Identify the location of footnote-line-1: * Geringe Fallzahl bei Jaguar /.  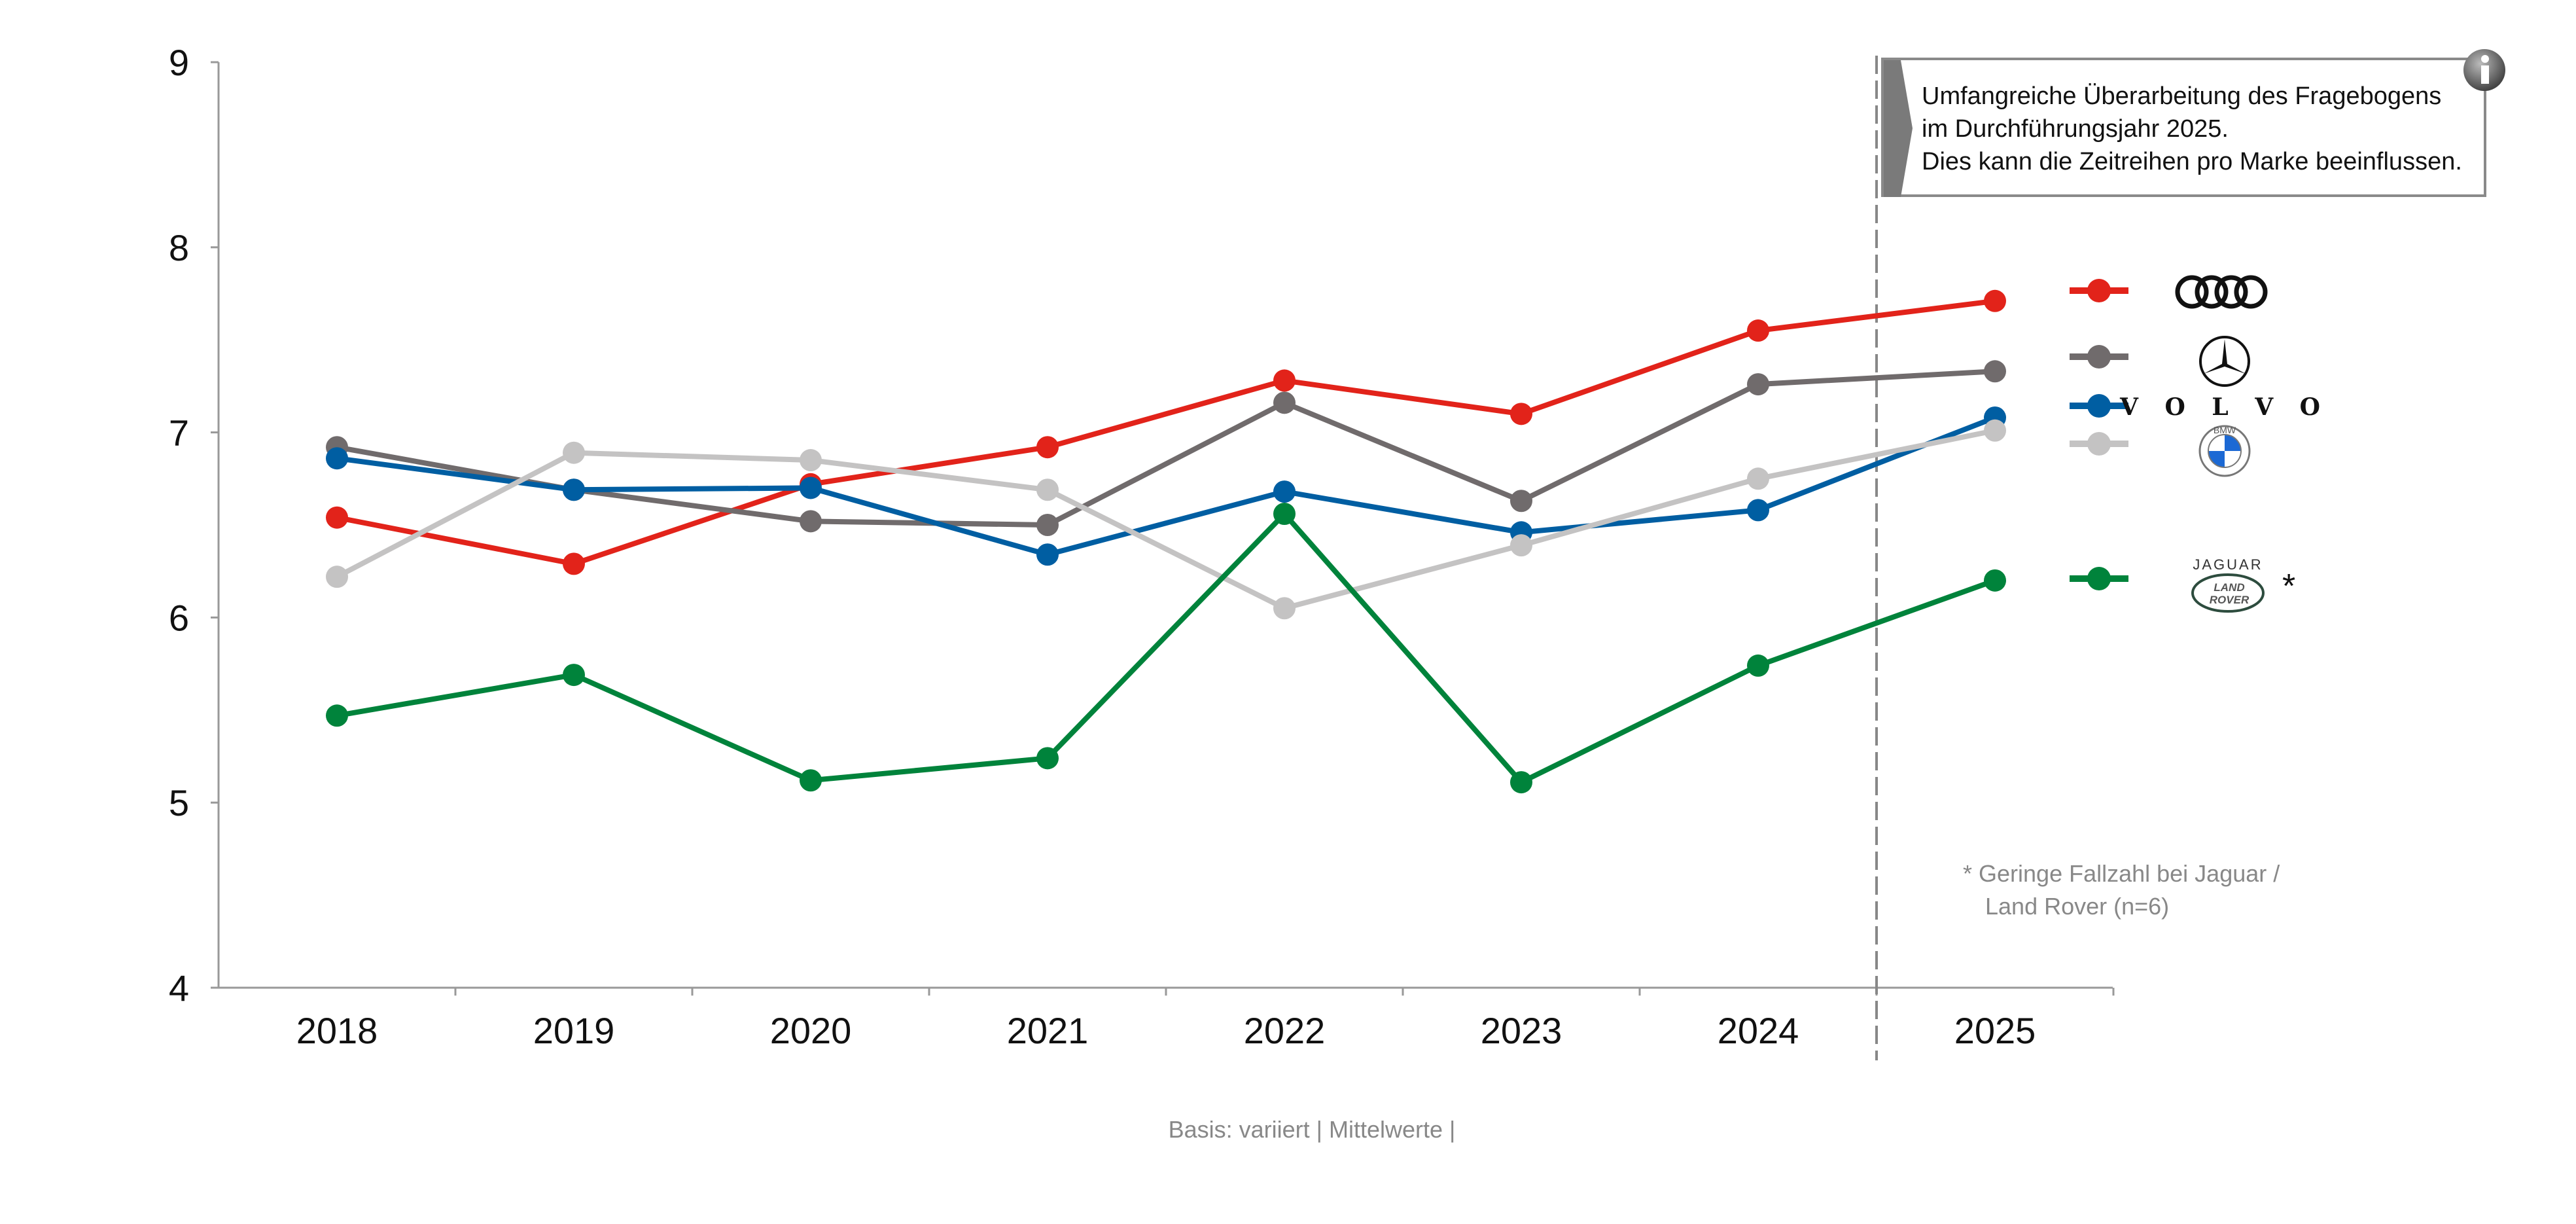
(2121, 873).